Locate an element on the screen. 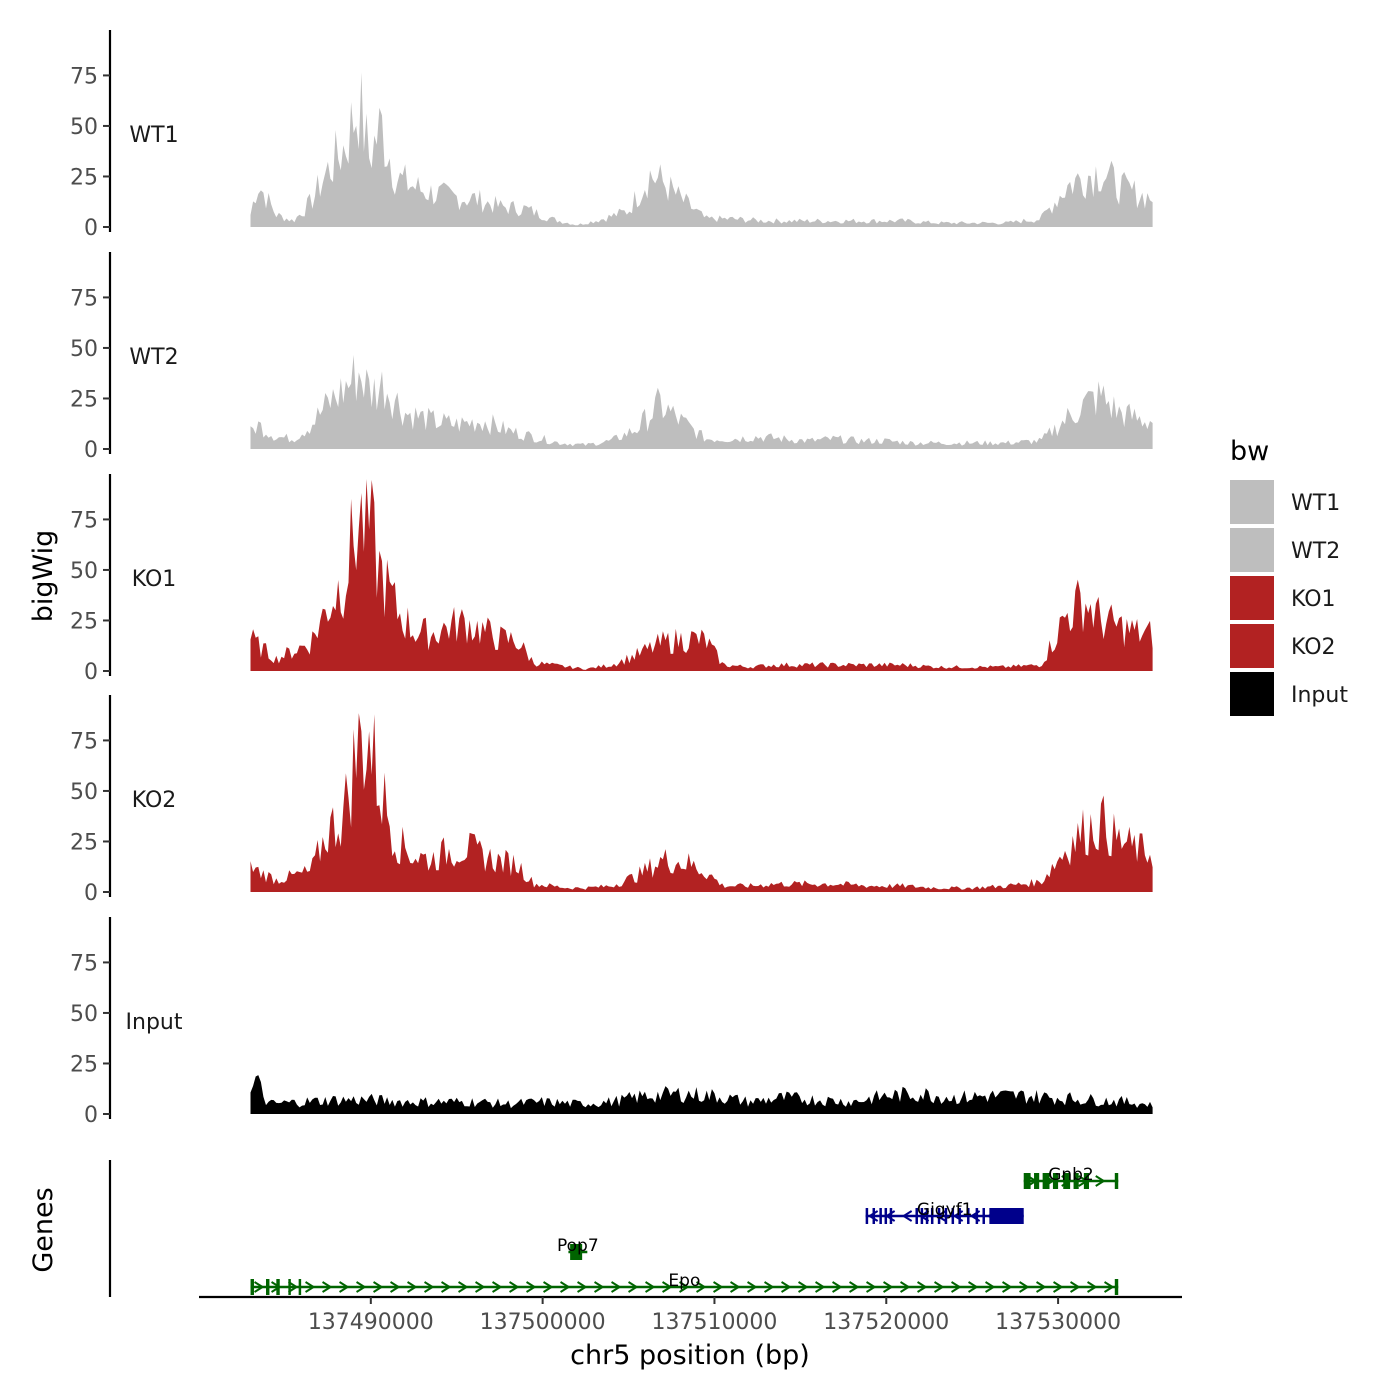  gene-epo: Epo is located at coordinates (684, 1283).